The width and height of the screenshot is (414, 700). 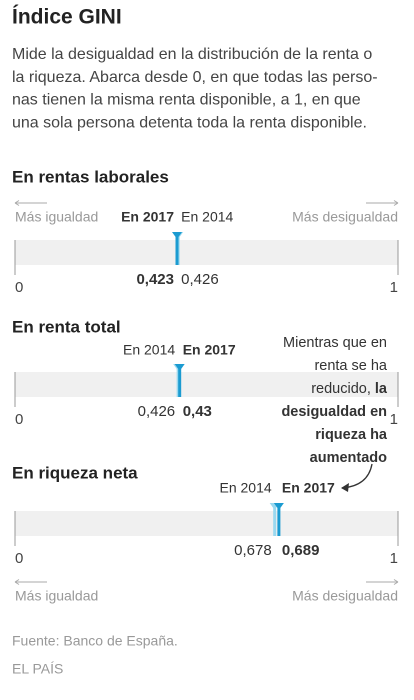 I want to click on annotation-span: renta se ha, so click(x=350, y=366).